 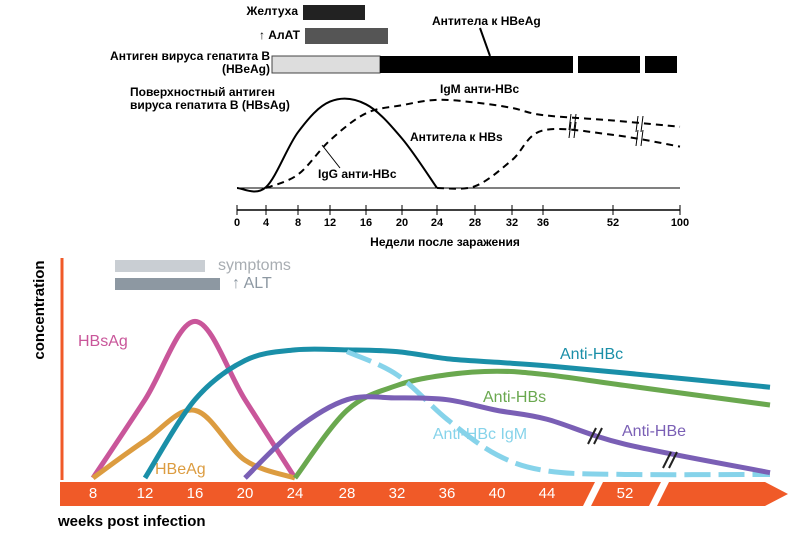 What do you see at coordinates (237, 223) in the screenshot?
I see `x-tick-label: 0` at bounding box center [237, 223].